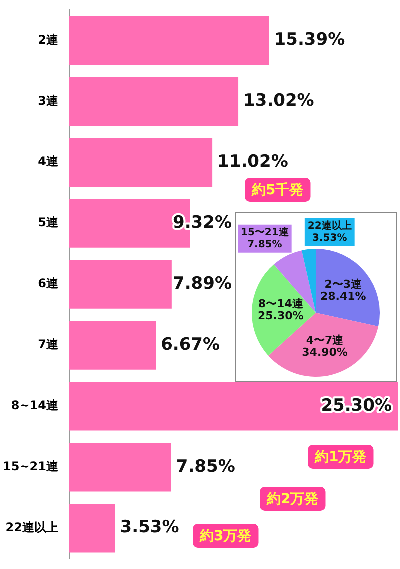  What do you see at coordinates (49, 223) in the screenshot?
I see `y-tick-label: 5連` at bounding box center [49, 223].